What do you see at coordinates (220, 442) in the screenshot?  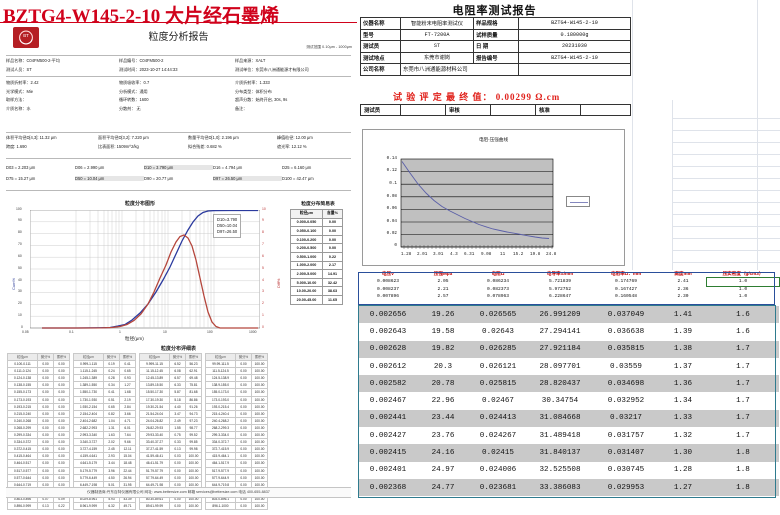 I see `cell-size-range: 334.0-372.7` at bounding box center [220, 442].